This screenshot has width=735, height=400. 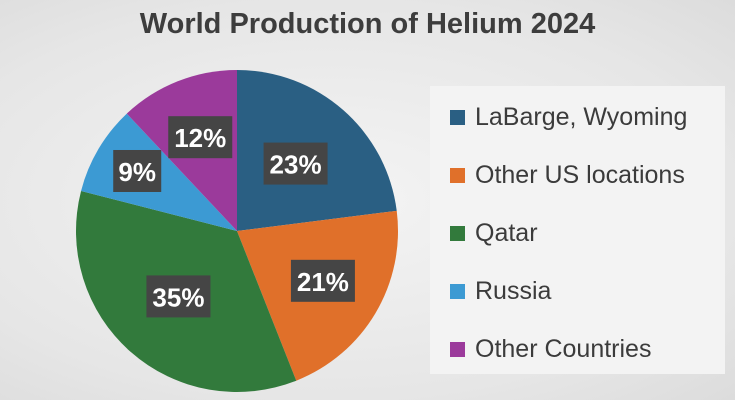 I want to click on legend-item: Other US locations, so click(x=567, y=175).